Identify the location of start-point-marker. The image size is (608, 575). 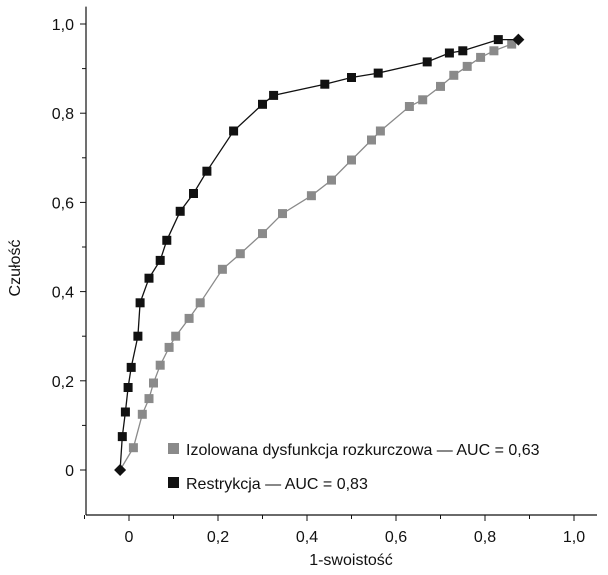
(120, 470).